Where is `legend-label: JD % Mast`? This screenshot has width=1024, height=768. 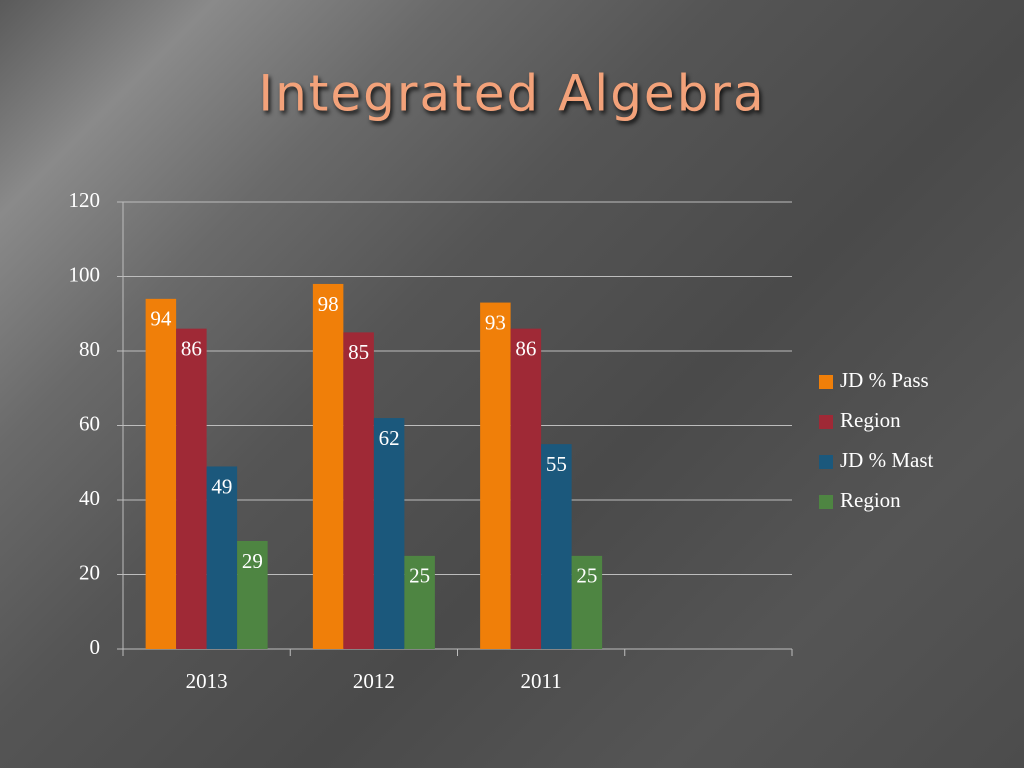
legend-label: JD % Mast is located at coordinates (886, 460).